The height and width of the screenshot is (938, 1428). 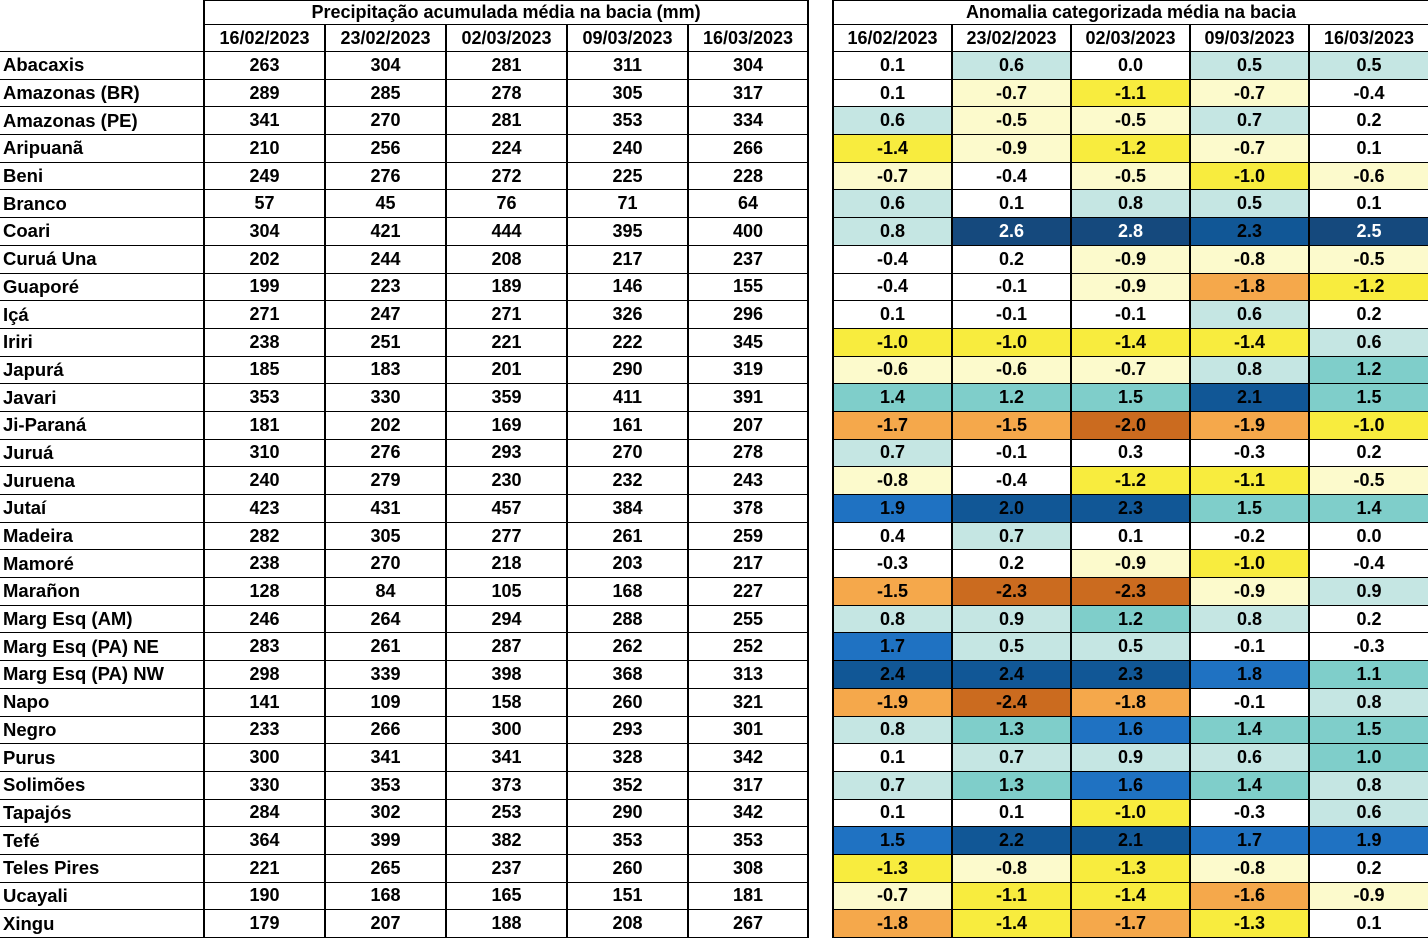 I want to click on anomaly-cell: -1.5, so click(x=1011, y=425).